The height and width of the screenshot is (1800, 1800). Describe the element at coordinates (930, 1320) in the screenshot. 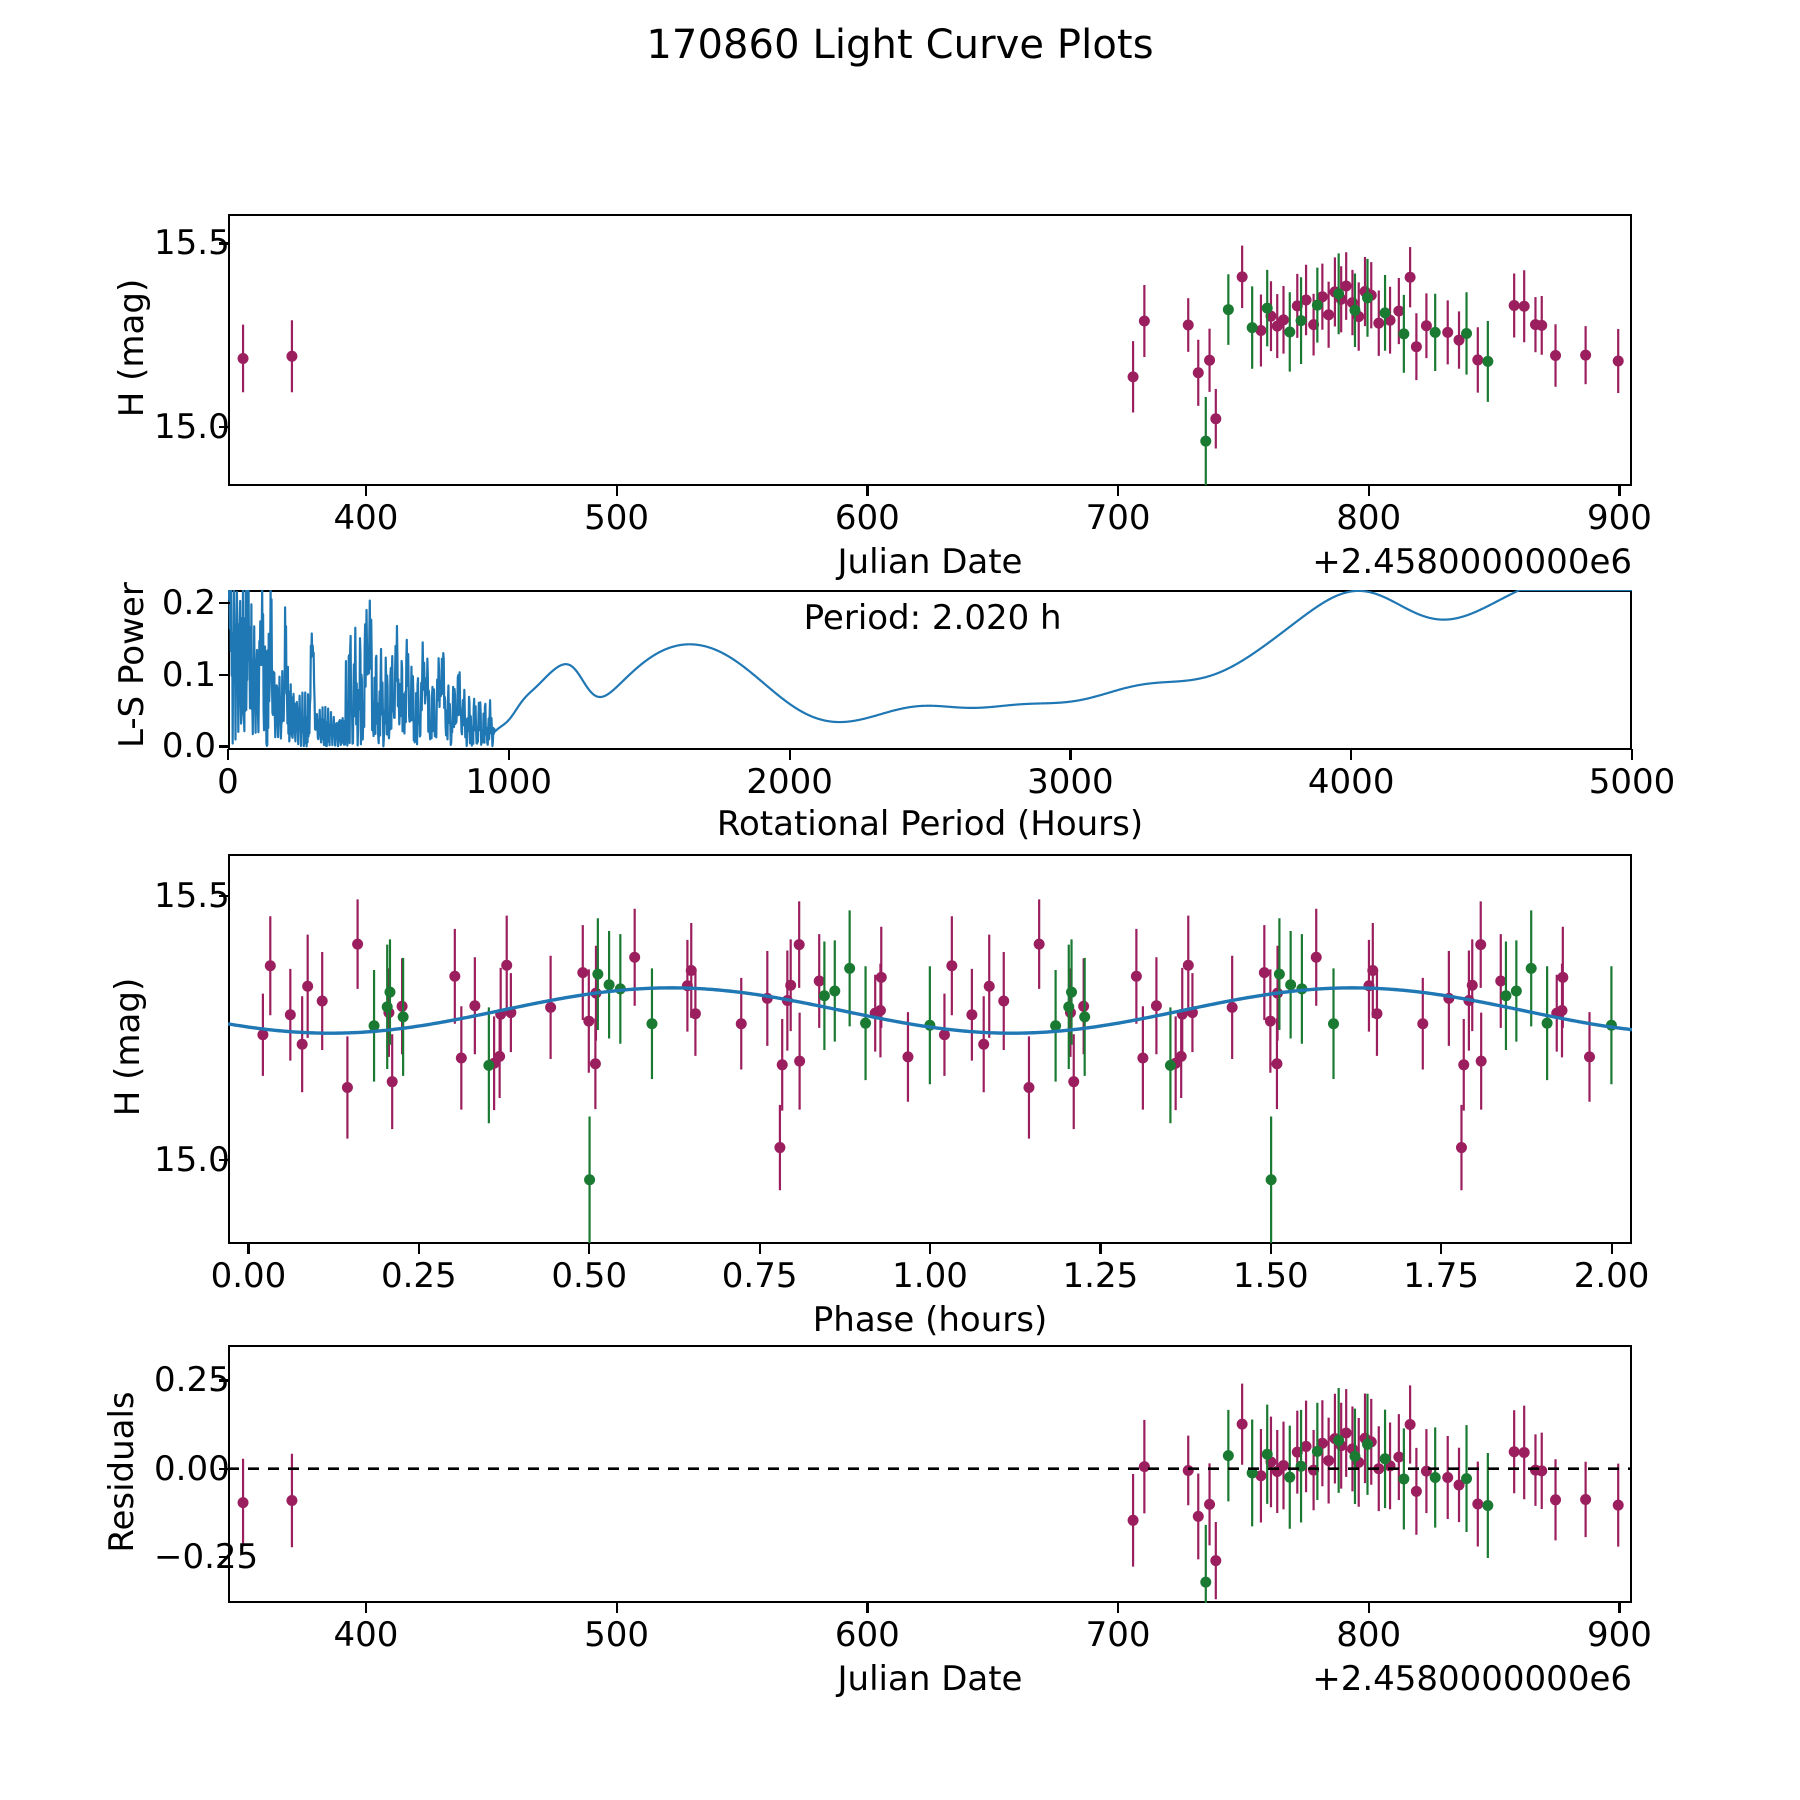

I see `phasefold-x-axis-label: Phase (hours)` at that location.